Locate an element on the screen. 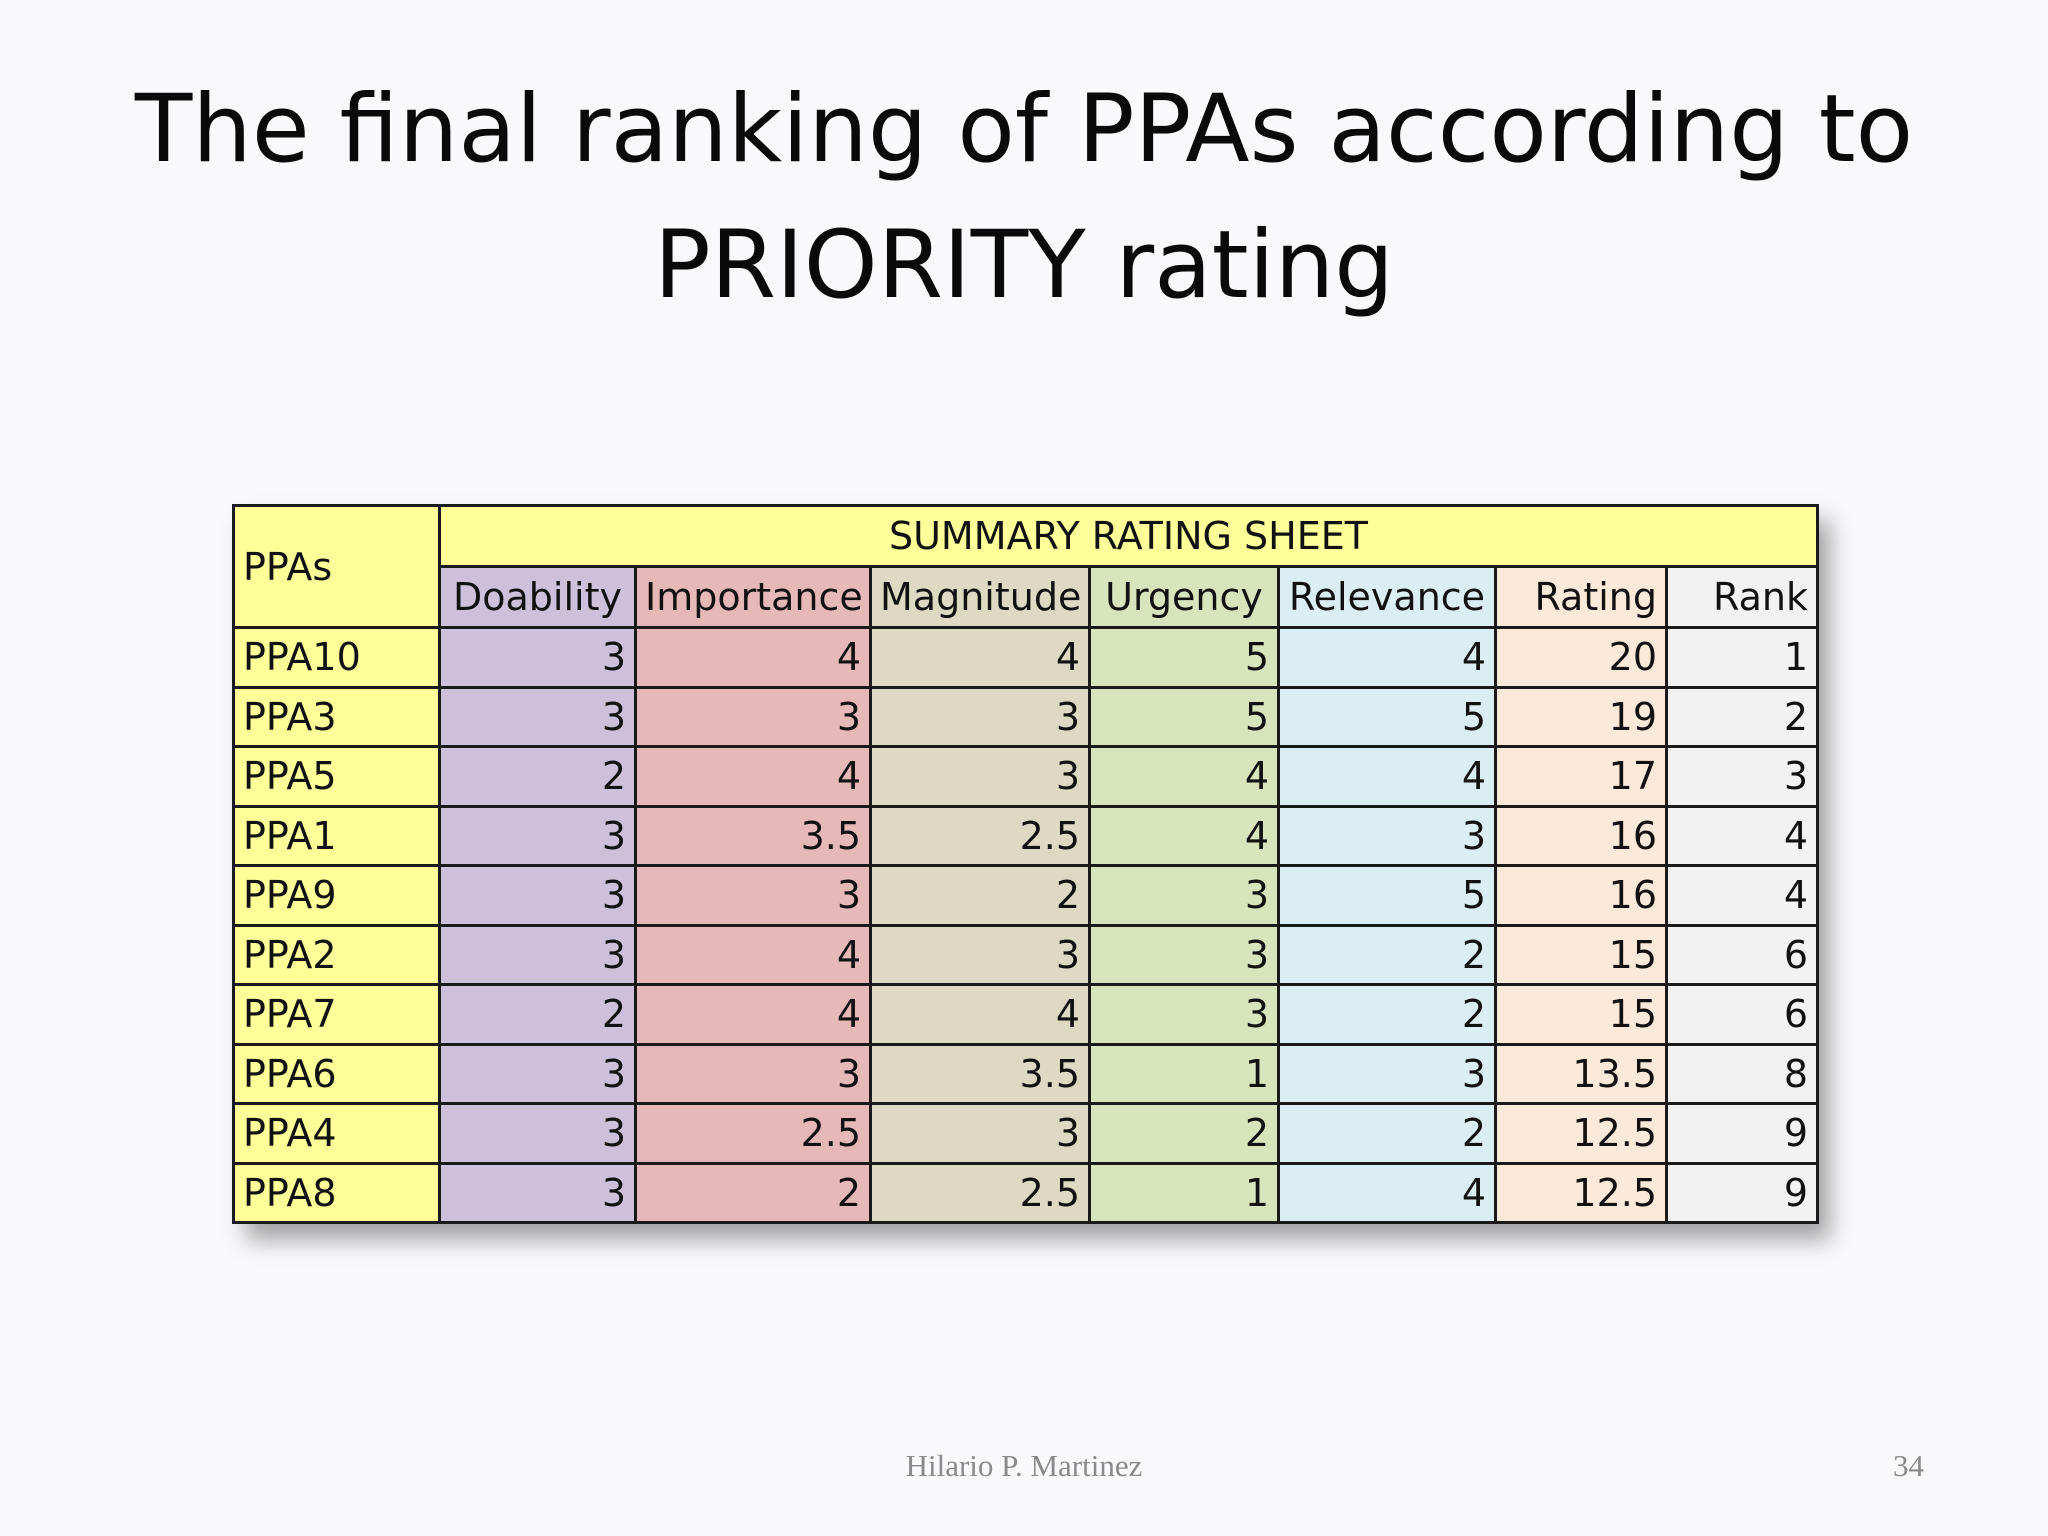  column-header-doability: Doability is located at coordinates (537, 597).